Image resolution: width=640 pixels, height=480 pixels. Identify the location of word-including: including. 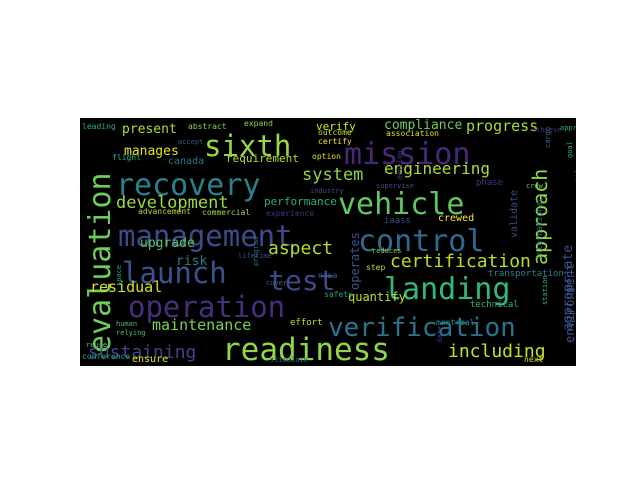
(497, 351).